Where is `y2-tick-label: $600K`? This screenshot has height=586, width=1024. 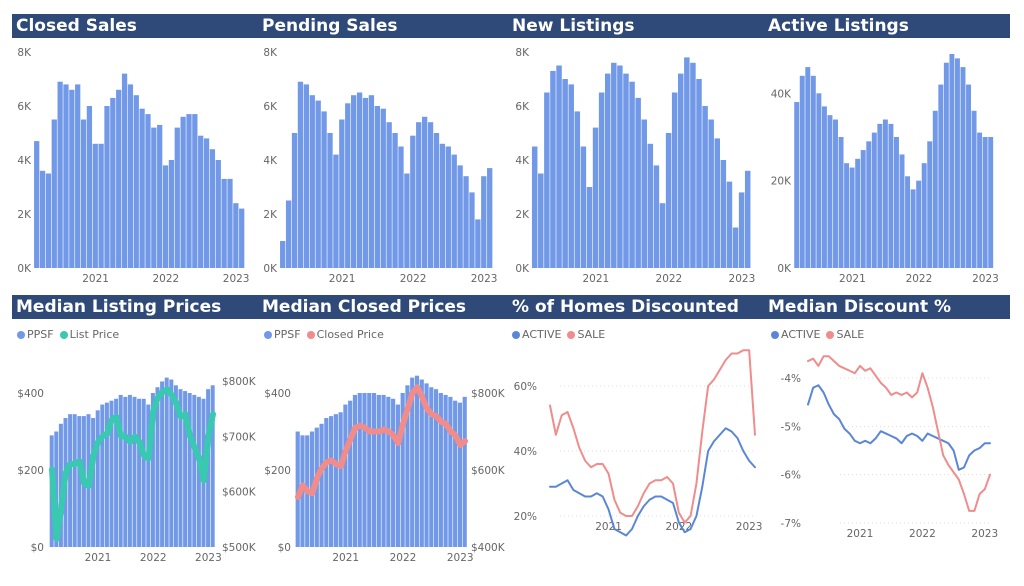 y2-tick-label: $600K is located at coordinates (488, 471).